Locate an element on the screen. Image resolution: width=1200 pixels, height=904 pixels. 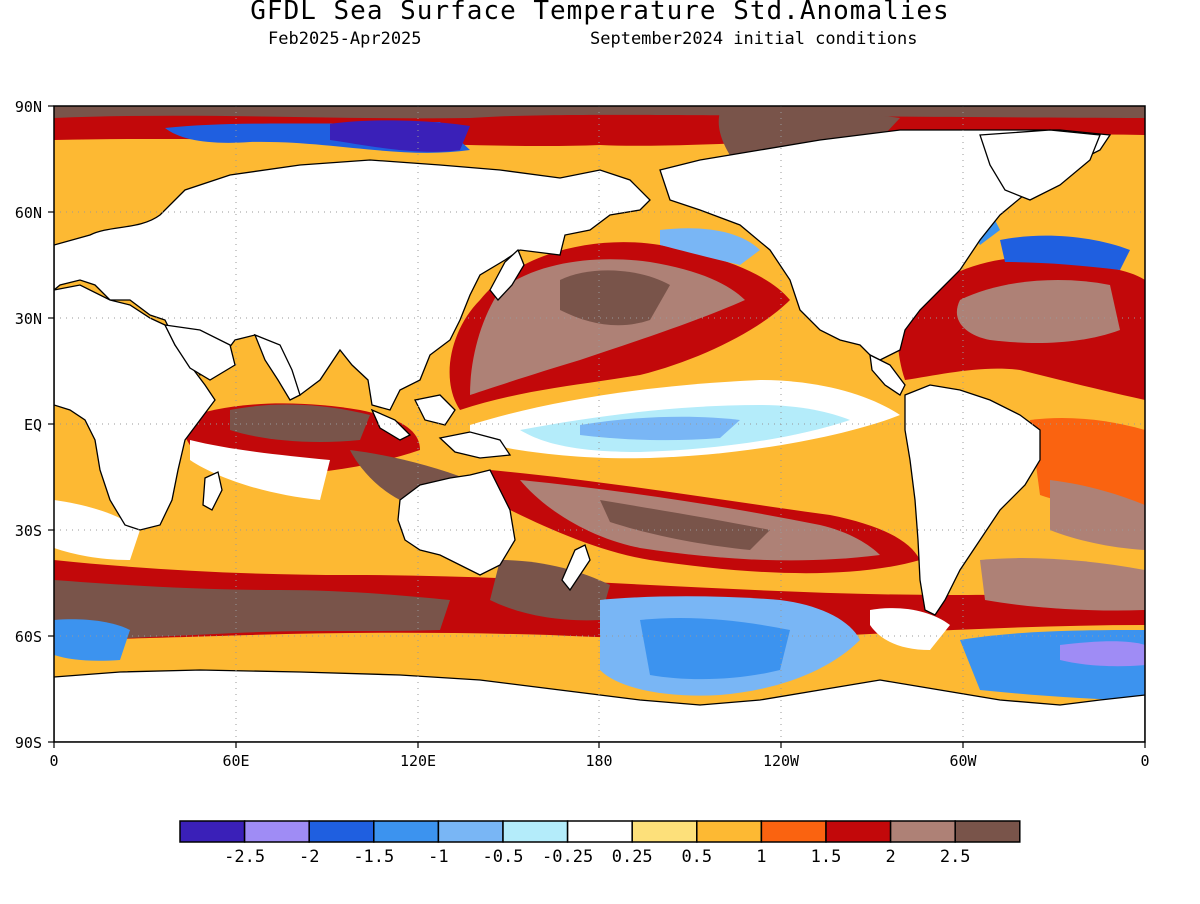
latitude-labels: 90N 60N 30N EQ 30S 60S 90S is located at coordinates (28, 425).